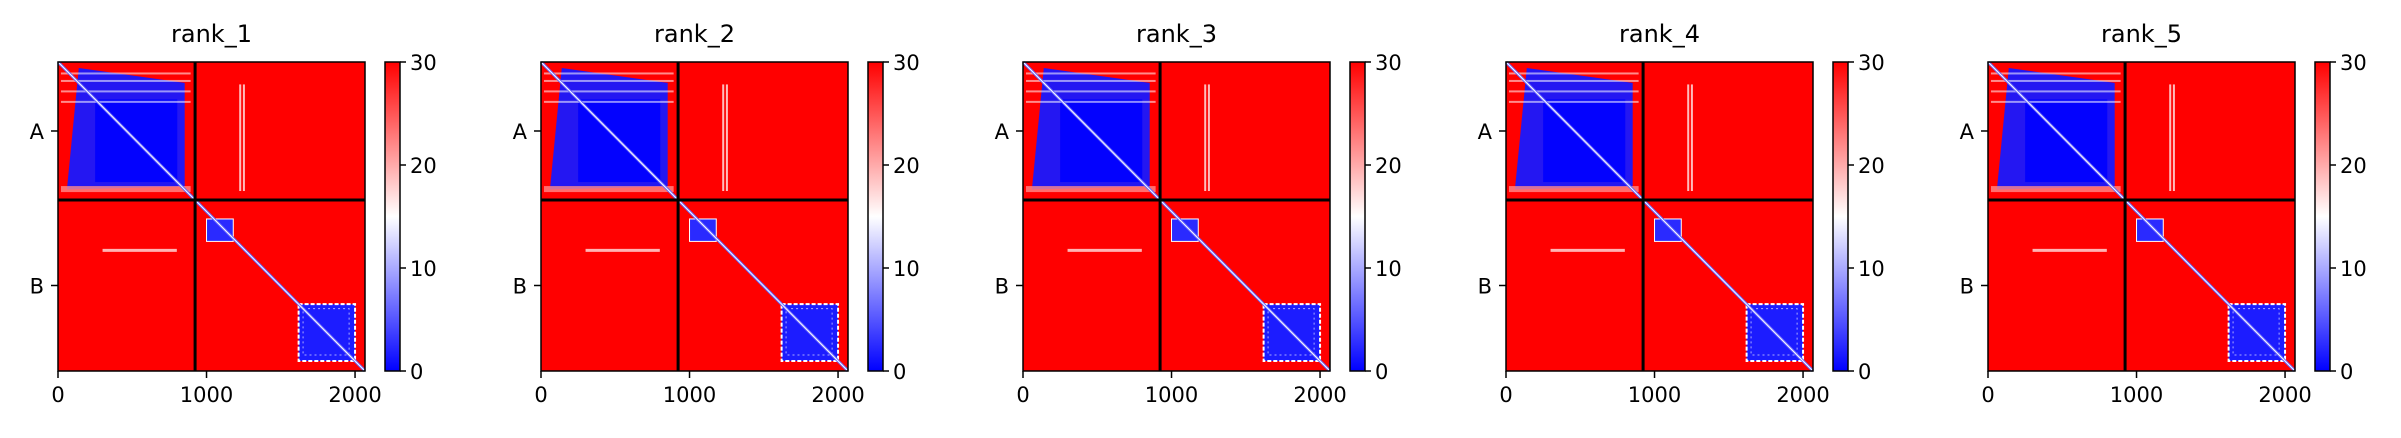  I want to click on panel-title: rank_2, so click(694, 34).